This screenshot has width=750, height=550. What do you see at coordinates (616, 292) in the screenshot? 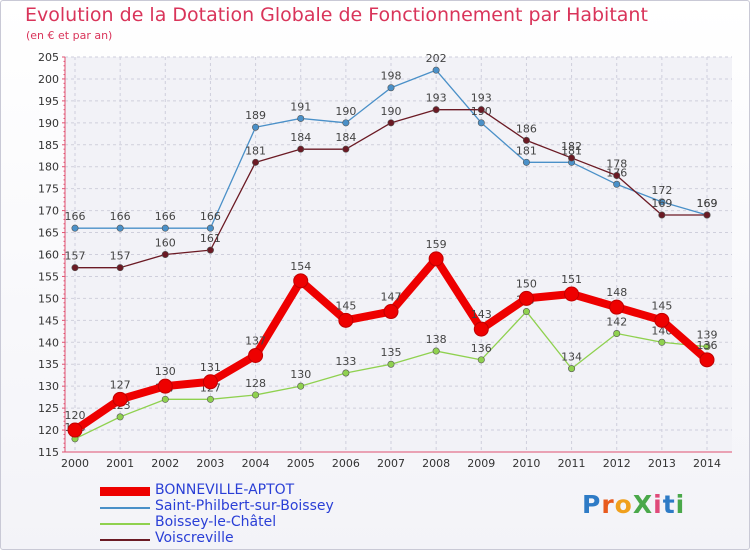
I see `data-label: 148` at bounding box center [616, 292].